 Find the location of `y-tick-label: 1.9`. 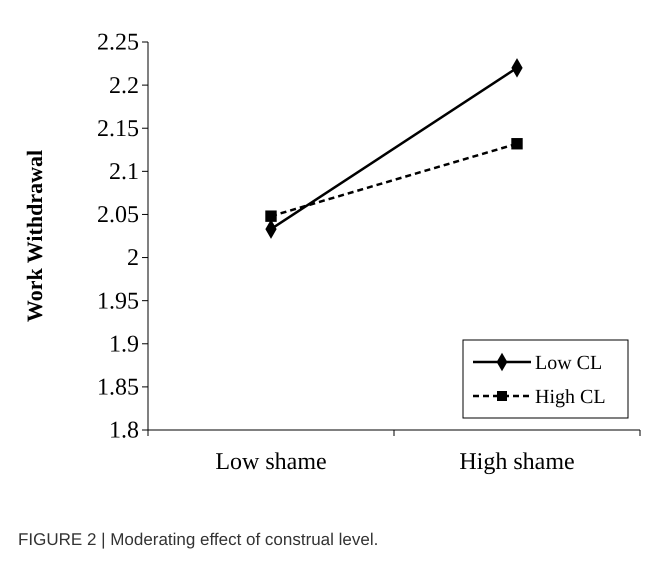

y-tick-label: 1.9 is located at coordinates (124, 344).